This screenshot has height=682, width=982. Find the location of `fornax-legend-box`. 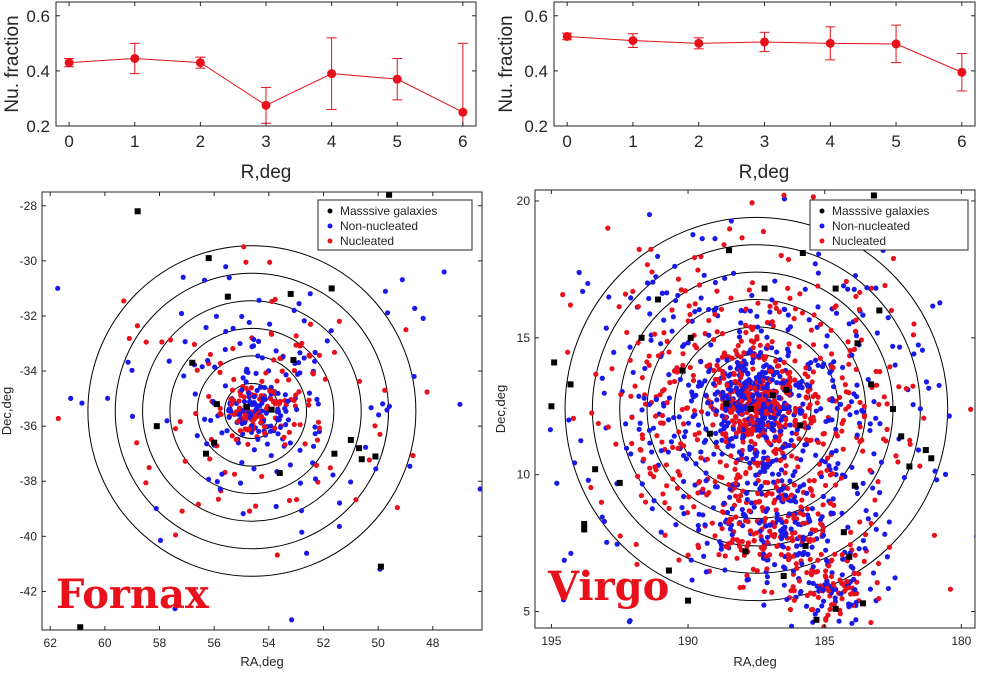

fornax-legend-box is located at coordinates (395, 225).